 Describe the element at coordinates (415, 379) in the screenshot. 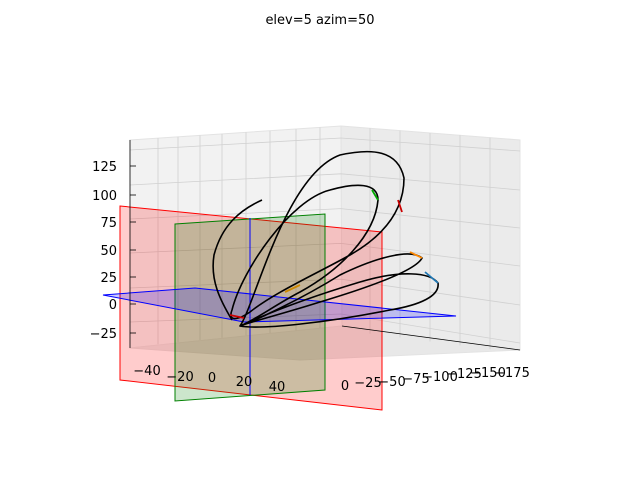

I see `y-tick-label: −75` at that location.